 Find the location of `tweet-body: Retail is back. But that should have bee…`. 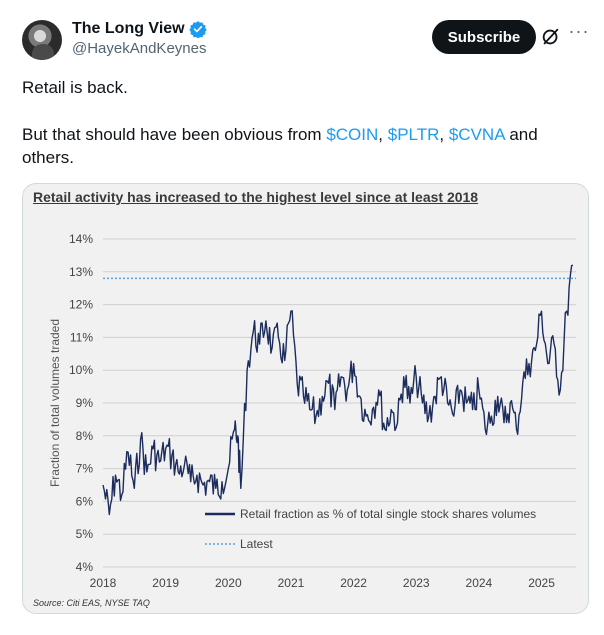

tweet-body: Retail is back. But that should have bee… is located at coordinates (302, 122).